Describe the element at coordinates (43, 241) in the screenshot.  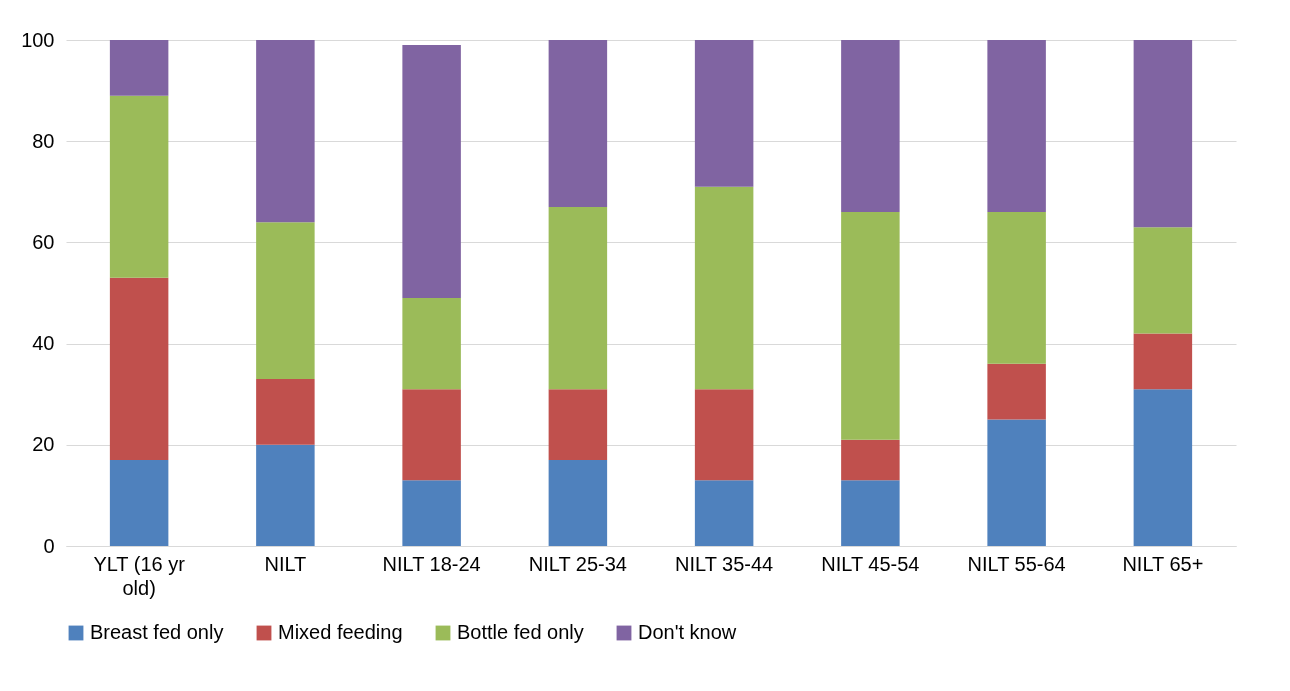
I see `y-tick-label: 60` at that location.